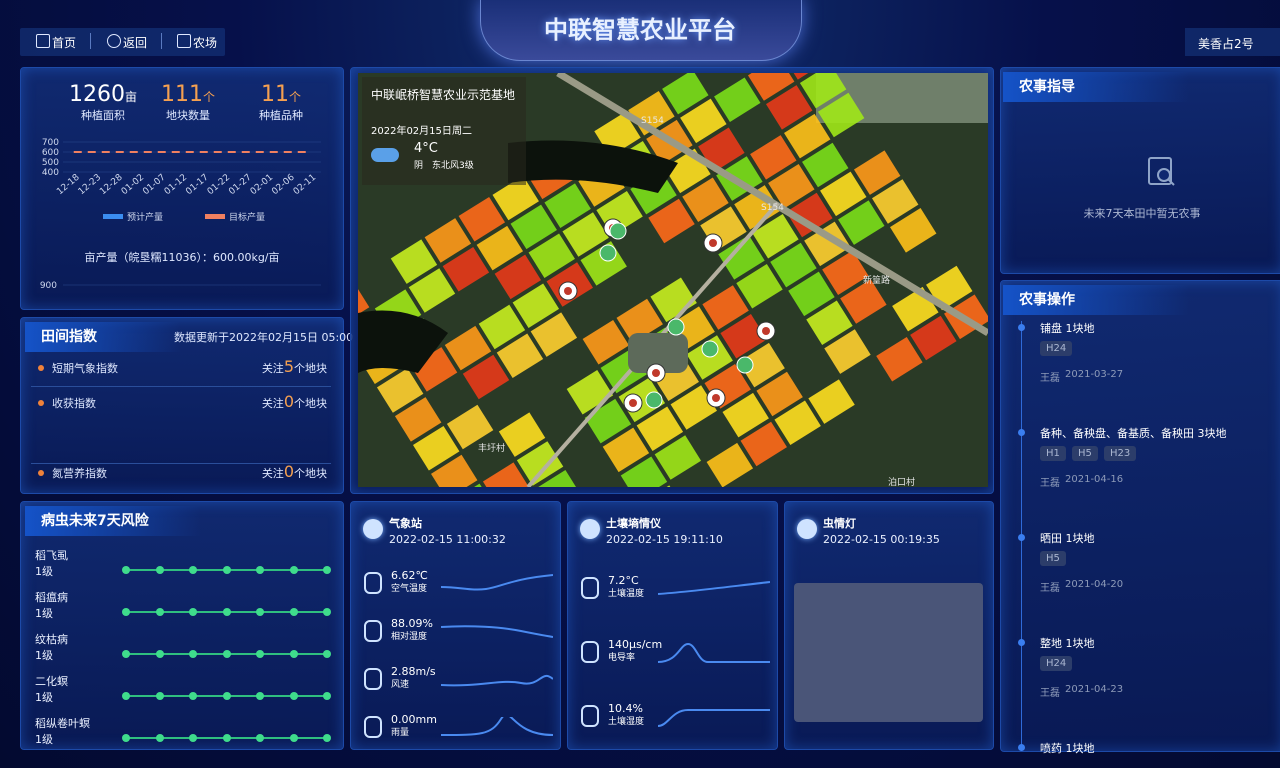  I want to click on x-tick-label: 01-27, so click(240, 185).